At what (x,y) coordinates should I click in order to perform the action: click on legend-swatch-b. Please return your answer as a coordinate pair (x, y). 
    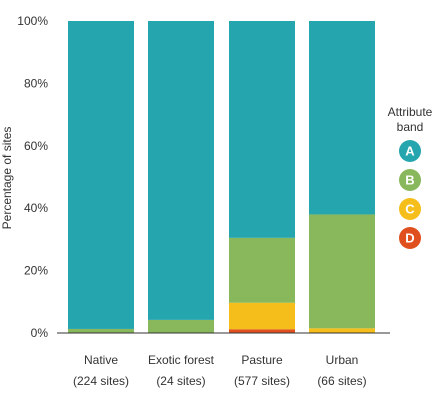
    Looking at the image, I should click on (410, 180).